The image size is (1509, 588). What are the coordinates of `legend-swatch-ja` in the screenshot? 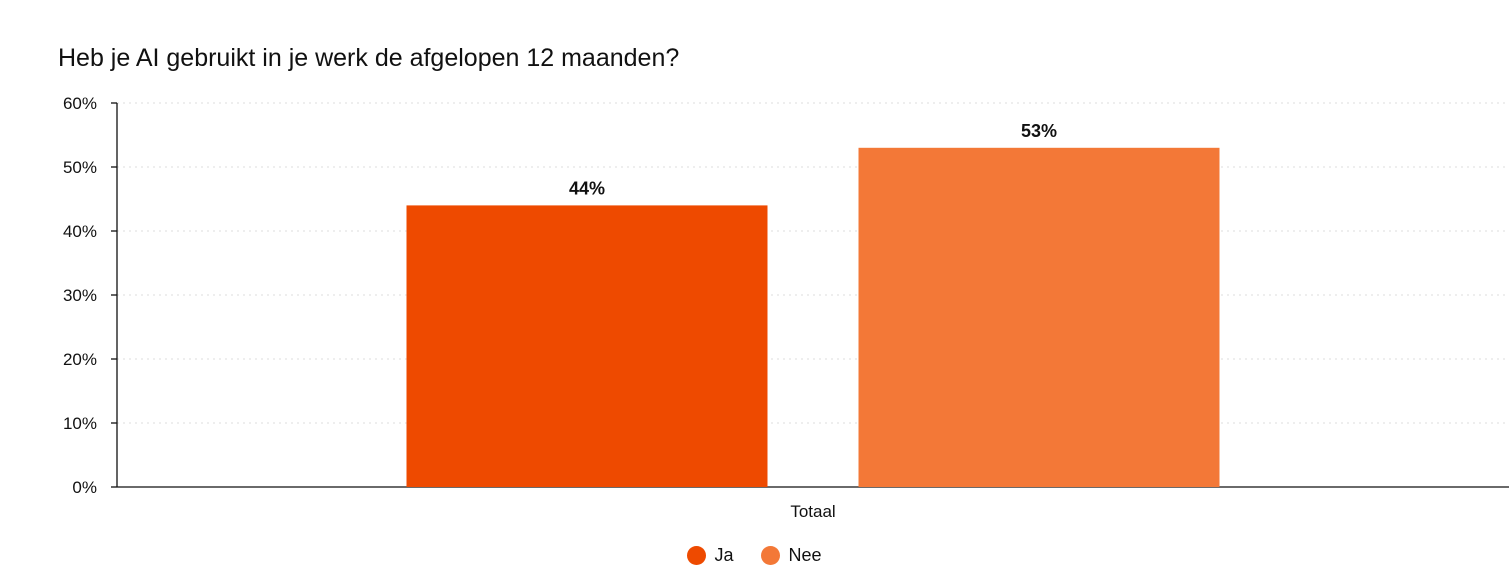 It's located at (697, 555).